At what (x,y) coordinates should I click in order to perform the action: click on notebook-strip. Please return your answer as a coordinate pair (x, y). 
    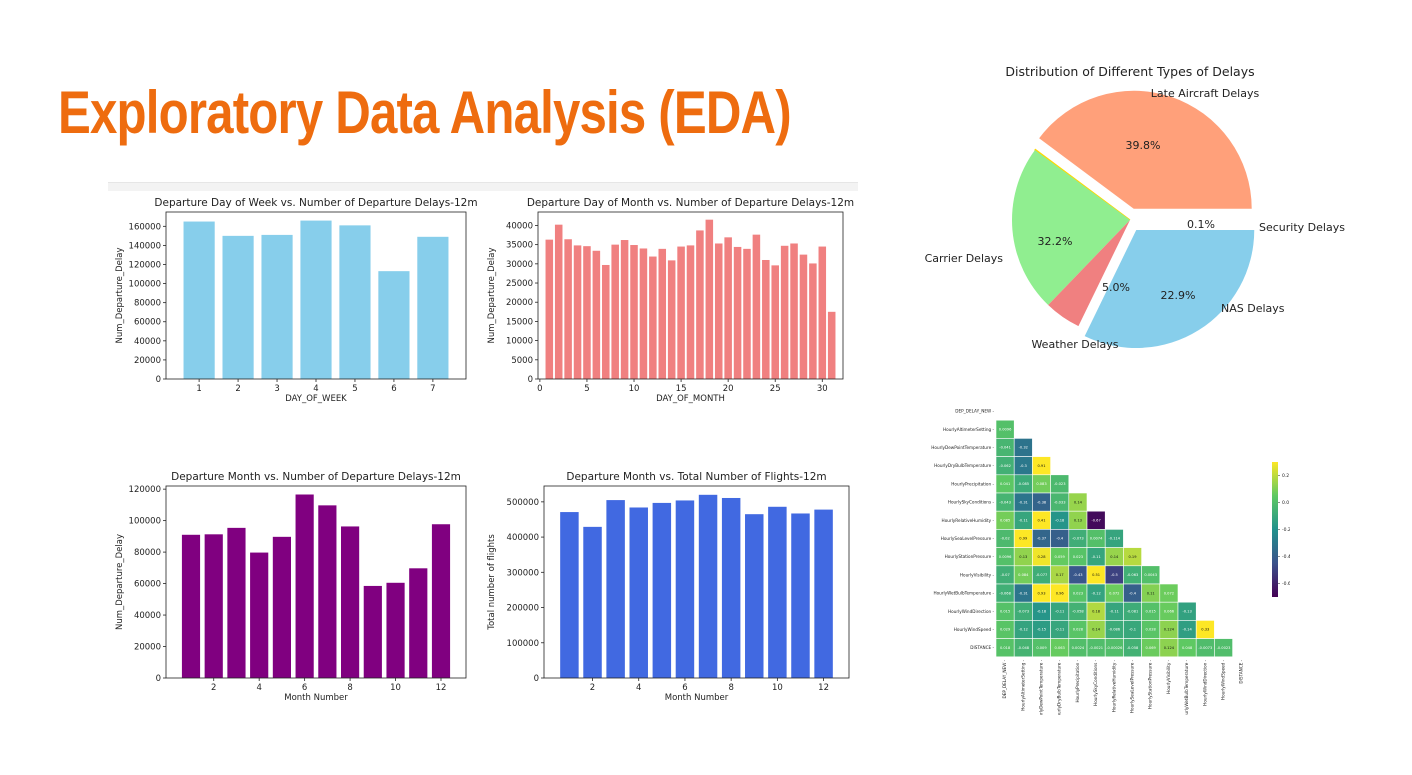
    Looking at the image, I should click on (483, 186).